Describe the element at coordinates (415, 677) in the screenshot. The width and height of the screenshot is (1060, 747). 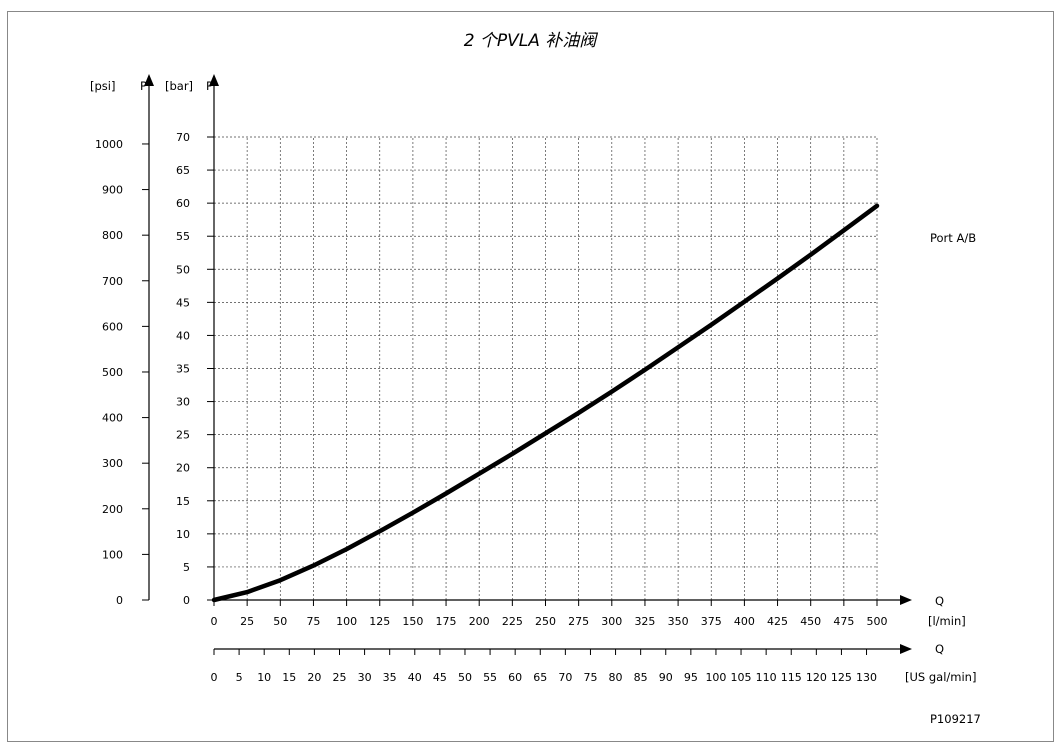
I see `x-tick-label-gal: 40` at that location.